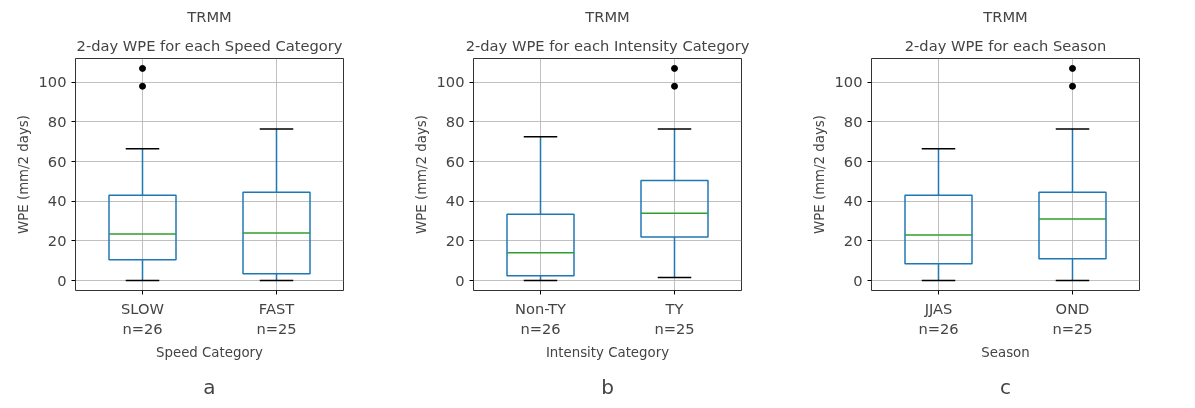 The image size is (1195, 408). I want to click on x-tick-label: FAST n=25, so click(276, 318).